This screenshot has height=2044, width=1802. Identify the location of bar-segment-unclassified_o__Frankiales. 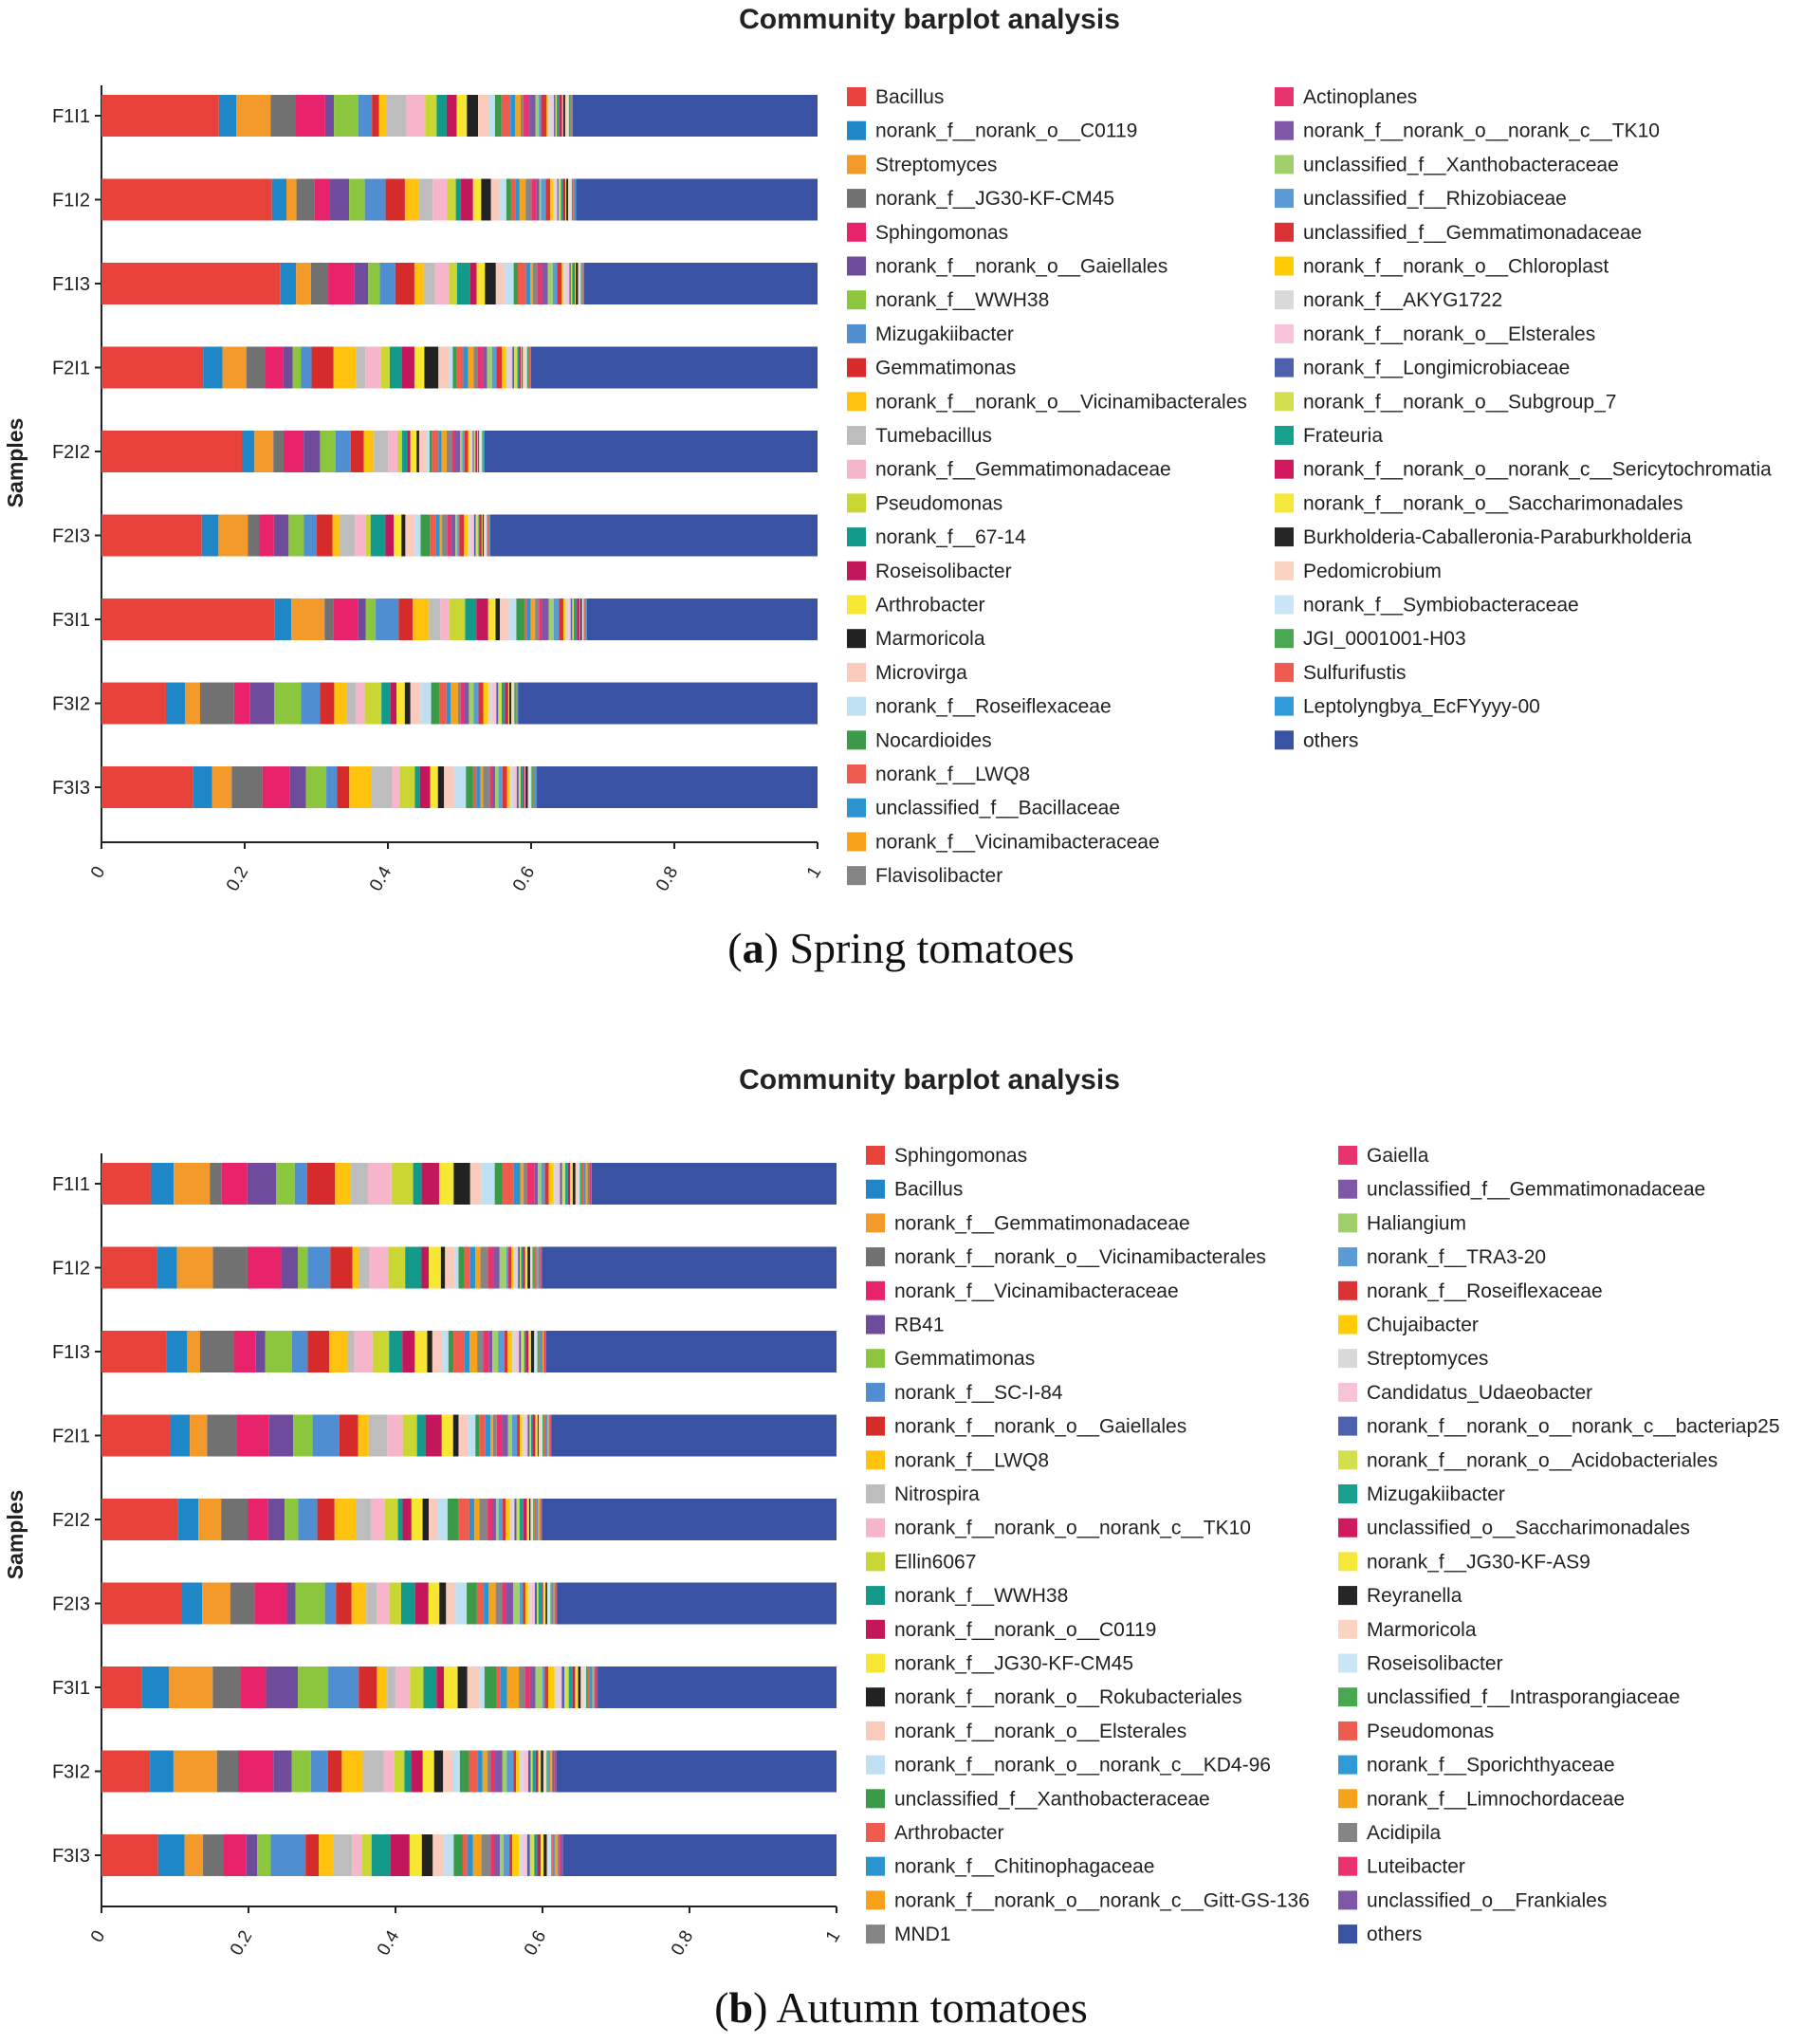
(557, 1603).